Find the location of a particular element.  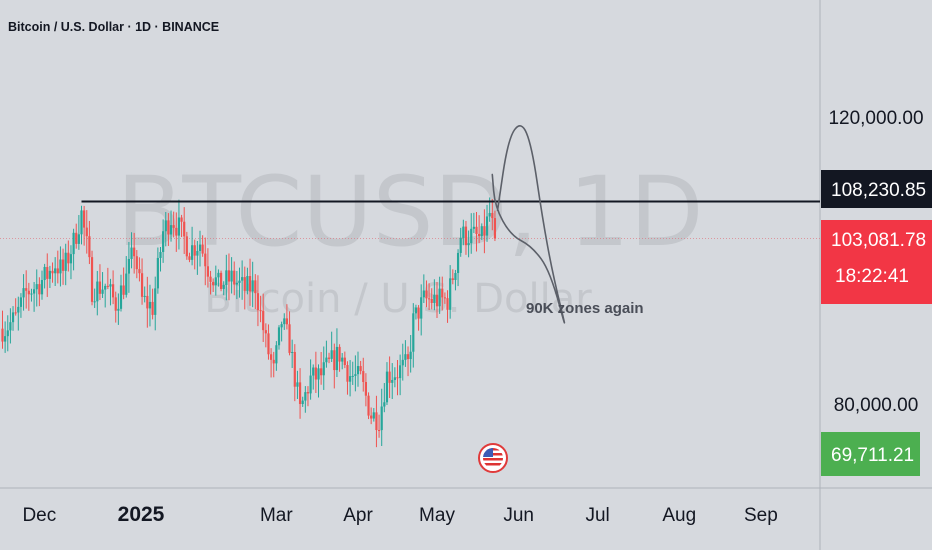

x-tick-label: Jun is located at coordinates (518, 515).